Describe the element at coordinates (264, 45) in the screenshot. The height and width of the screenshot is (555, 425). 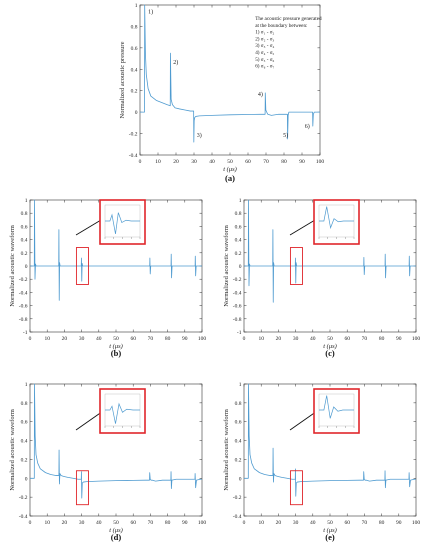
I see `legend-line: 3) σ₃ - σ₄` at that location.